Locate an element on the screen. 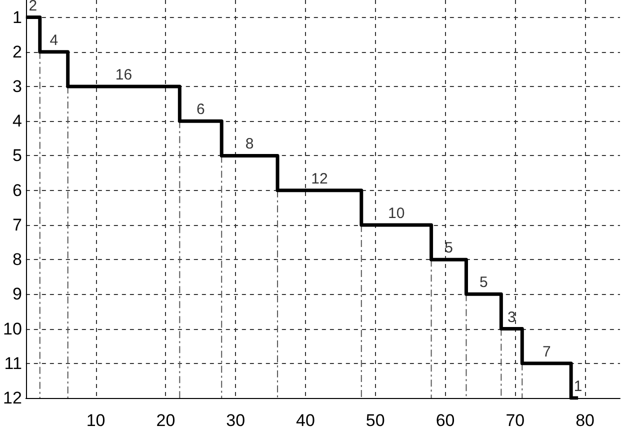 The image size is (621, 442). y-tick-label: 5 is located at coordinates (17, 156).